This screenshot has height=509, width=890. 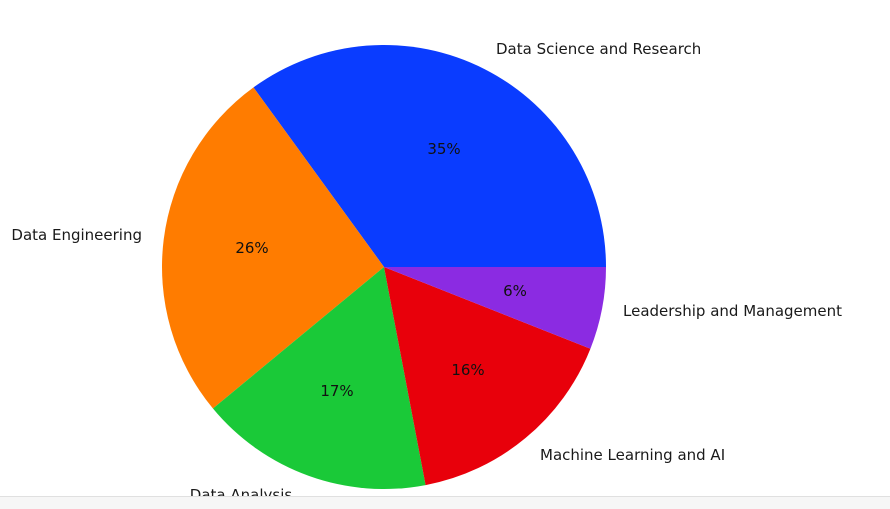 What do you see at coordinates (495, 308) in the screenshot?
I see `pie-slice-leadership-and-management` at bounding box center [495, 308].